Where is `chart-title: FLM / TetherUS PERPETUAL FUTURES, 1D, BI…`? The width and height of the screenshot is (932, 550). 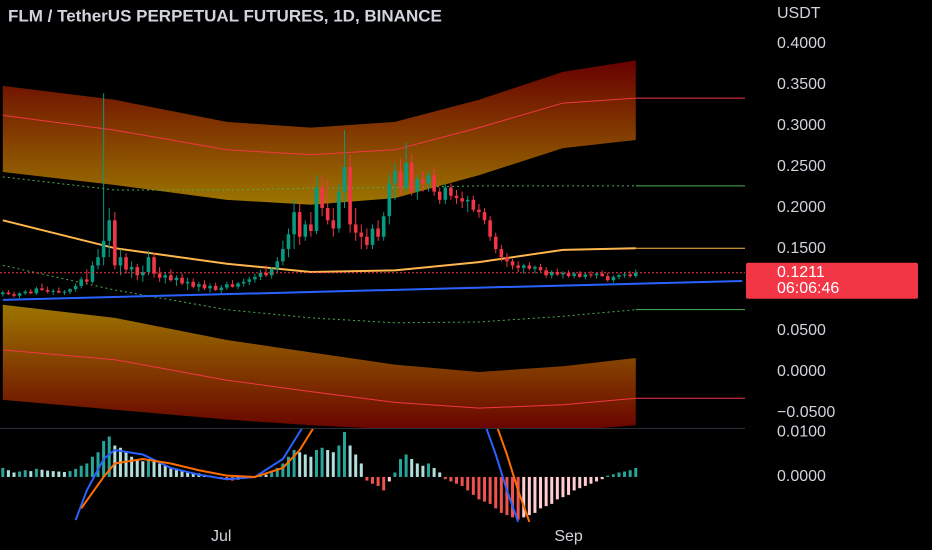
chart-title: FLM / TetherUS PERPETUAL FUTURES, 1D, BI… is located at coordinates (225, 15).